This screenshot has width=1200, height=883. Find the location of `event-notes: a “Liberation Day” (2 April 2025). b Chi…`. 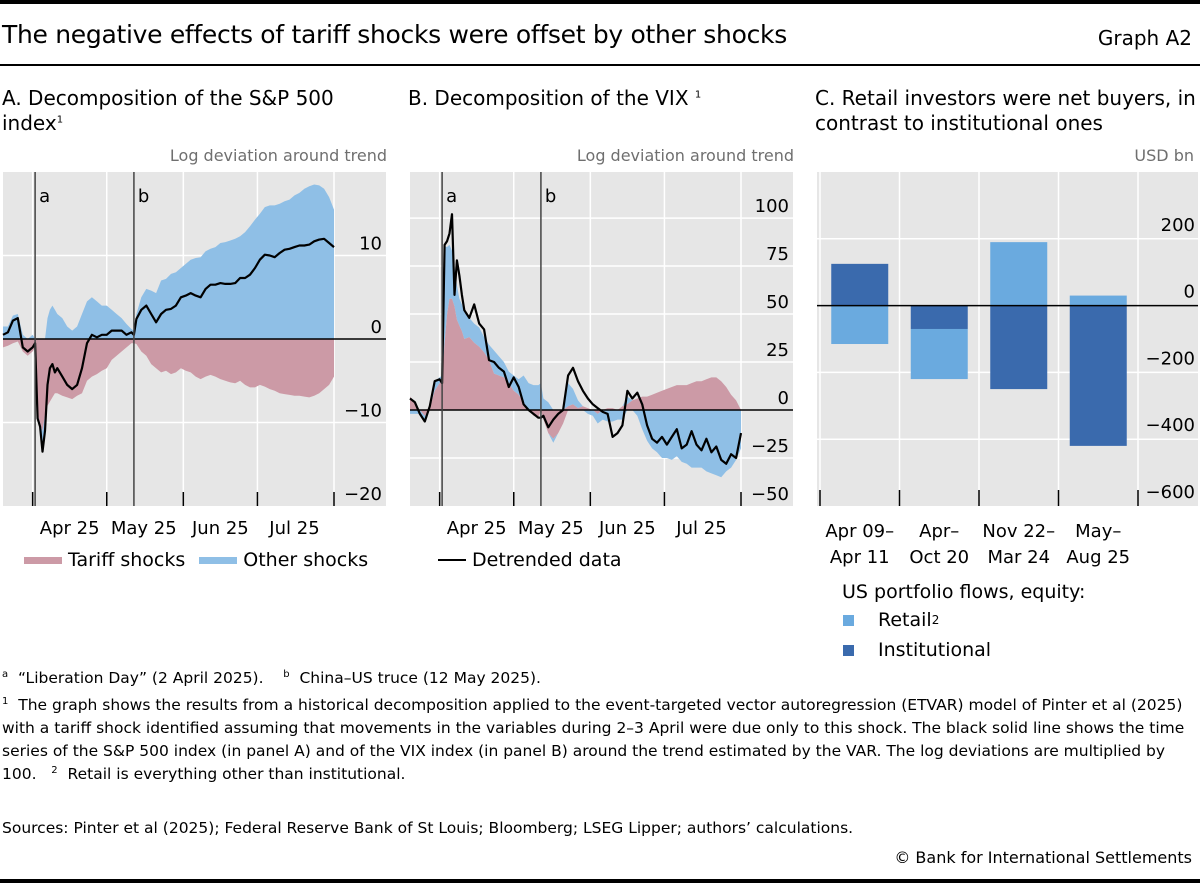

event-notes: a “Liberation Day” (2 April 2025). b Chi… is located at coordinates (599, 678).